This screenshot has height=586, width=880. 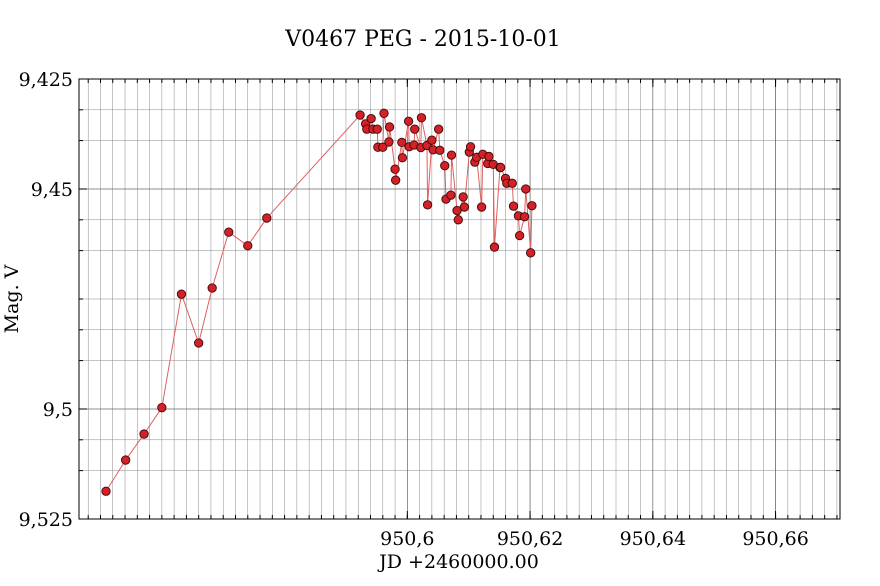 I want to click on x-tick-label: 950,64, so click(x=653, y=539).